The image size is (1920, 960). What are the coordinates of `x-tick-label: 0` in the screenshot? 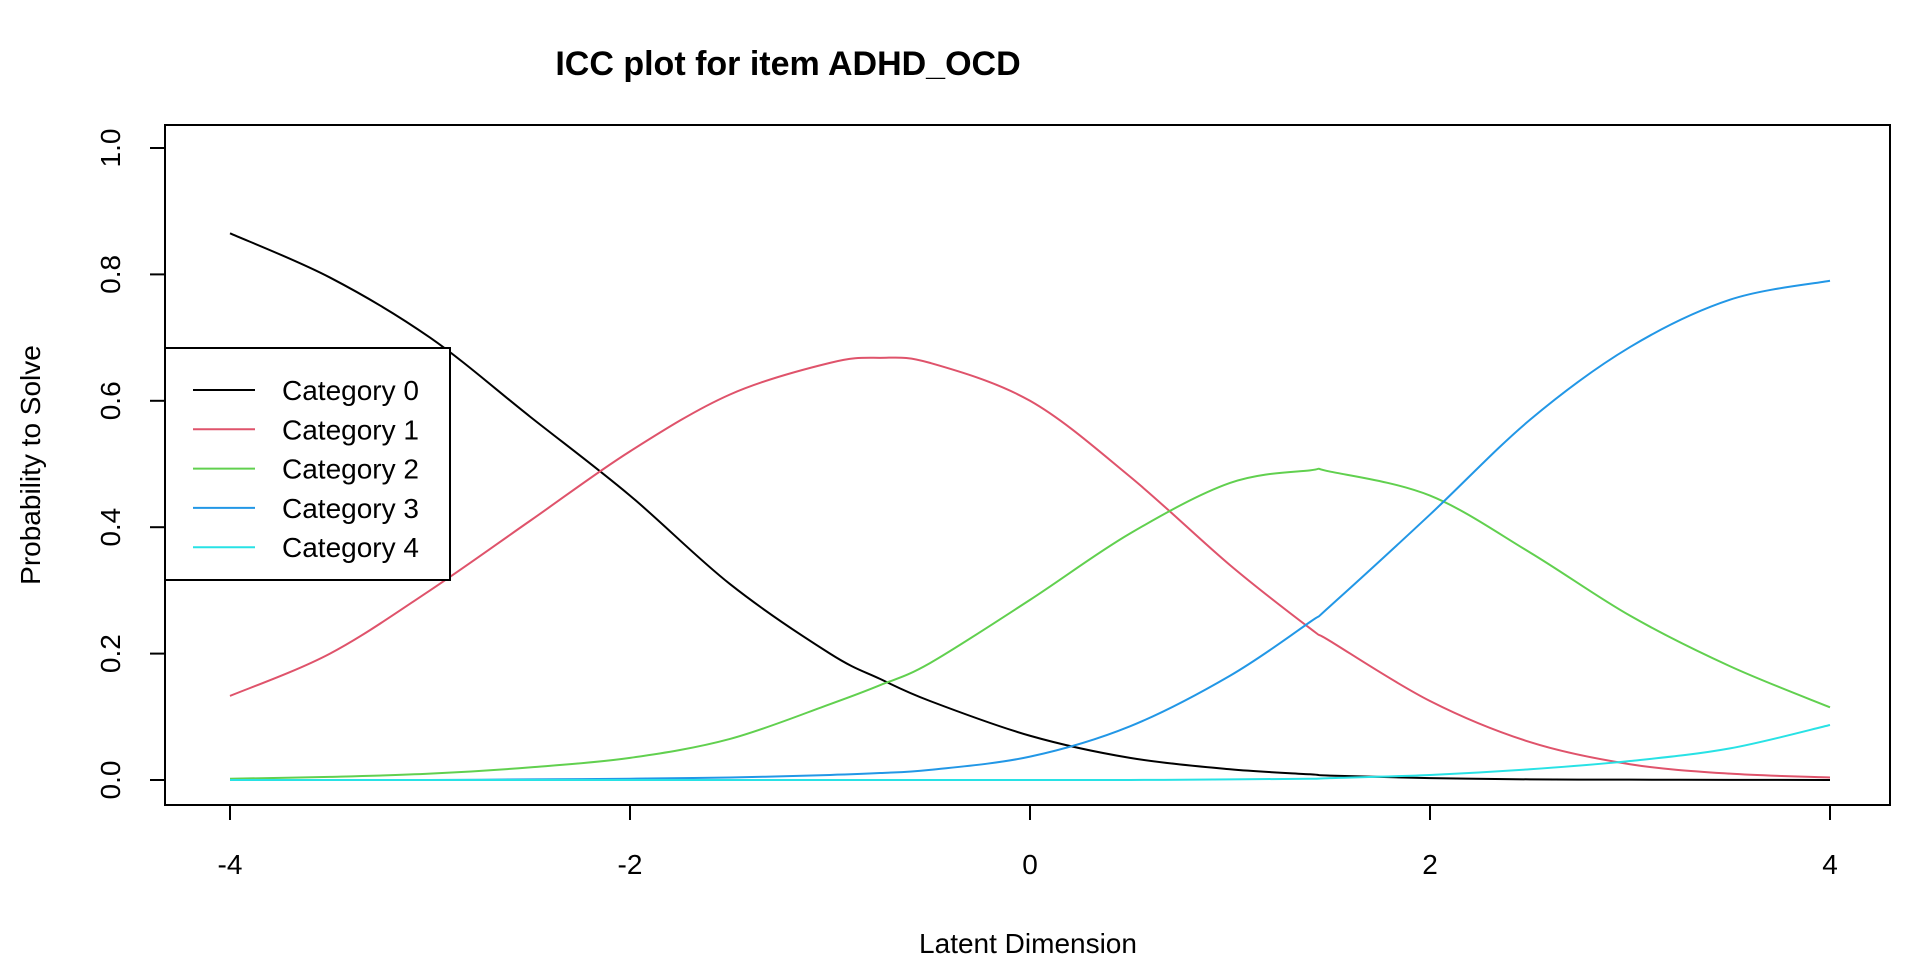 It's located at (1030, 864).